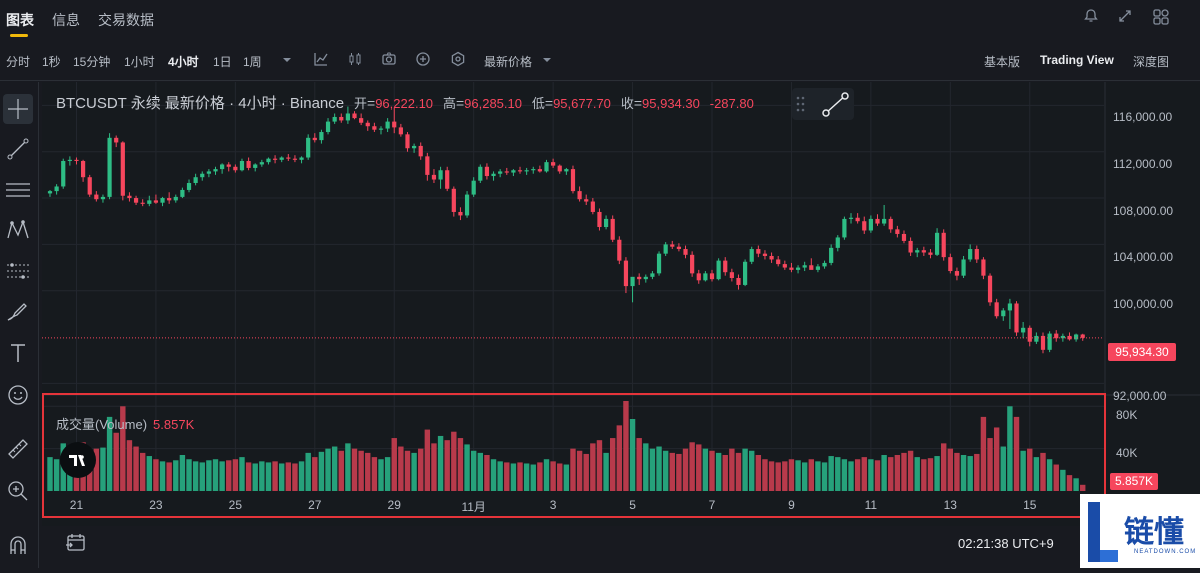  I want to click on settings-icon, so click(458, 60).